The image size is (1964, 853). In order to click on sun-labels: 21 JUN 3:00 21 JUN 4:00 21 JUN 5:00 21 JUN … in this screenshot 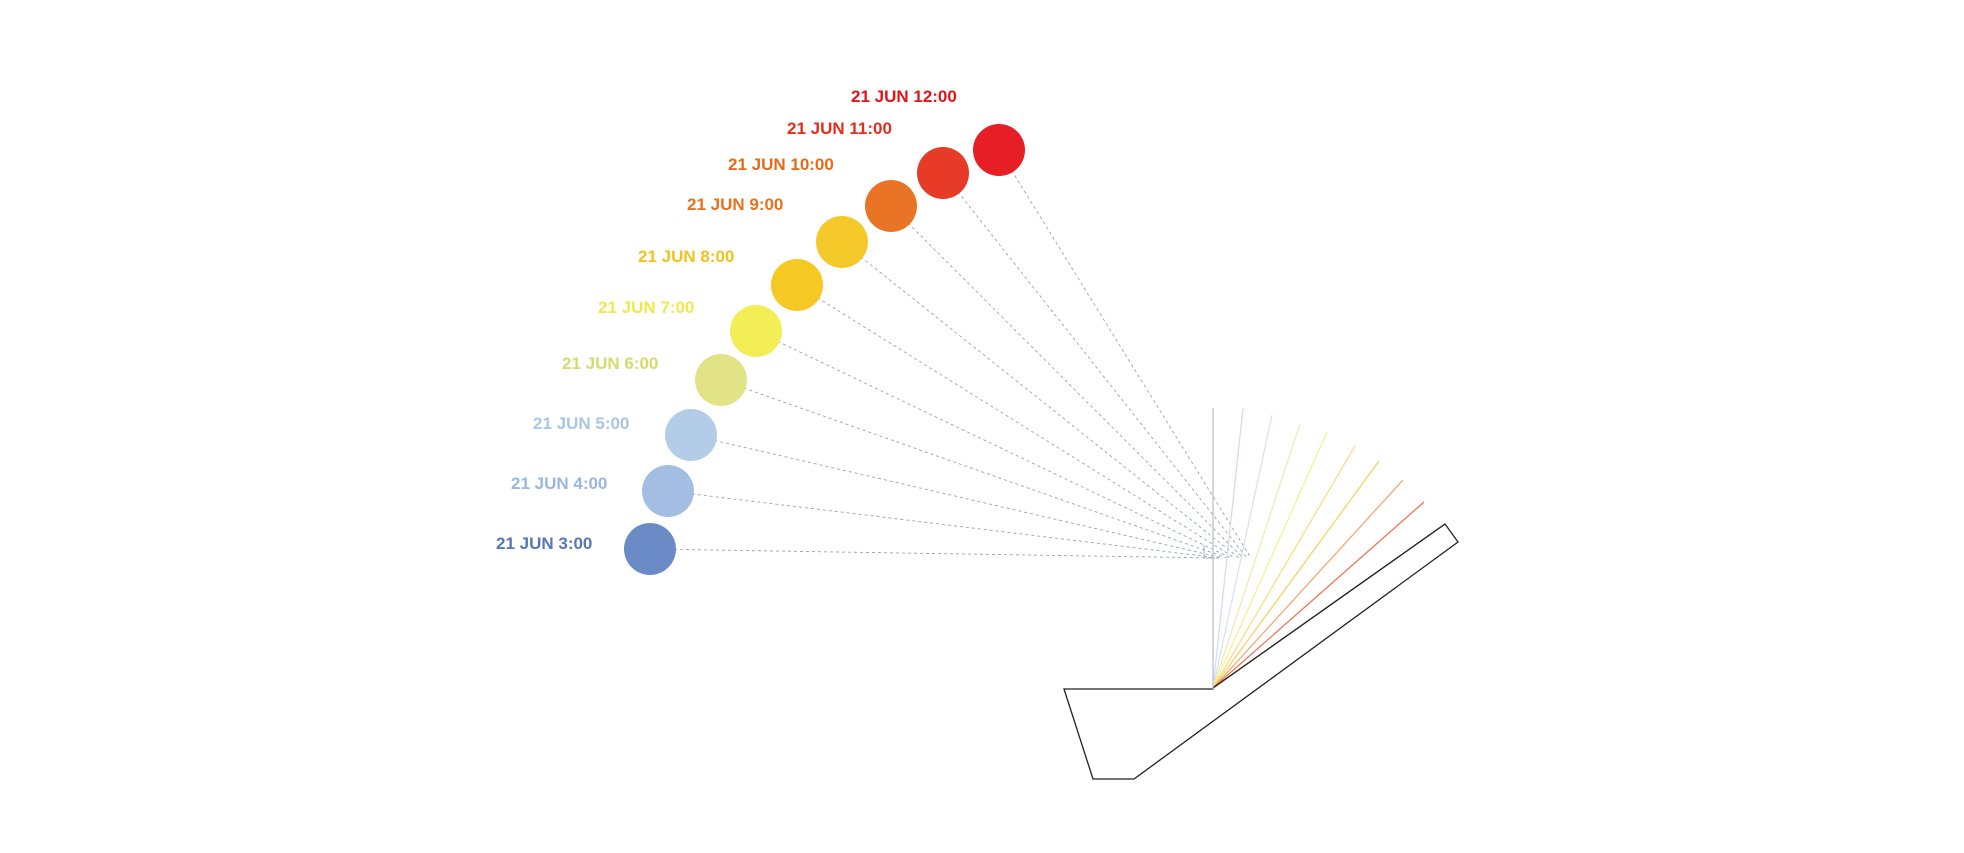, I will do `click(726, 320)`.